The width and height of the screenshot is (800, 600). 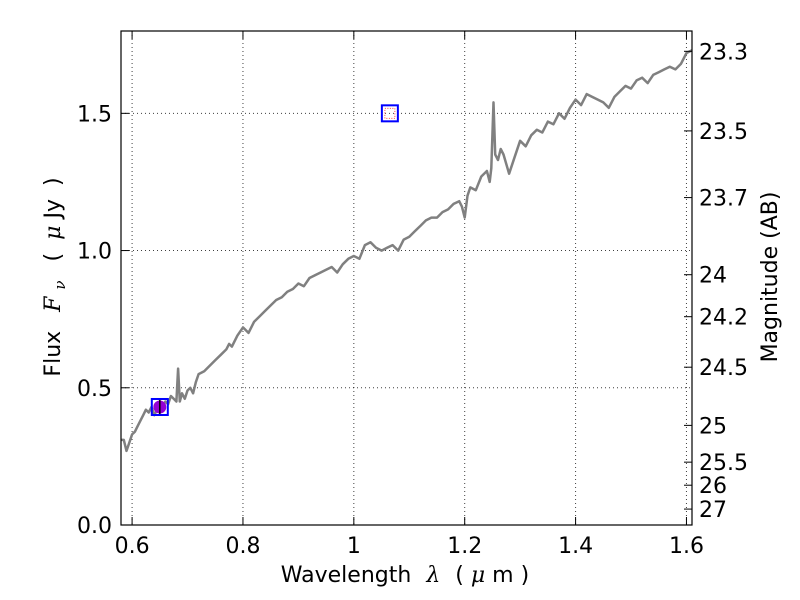 I want to click on y-axis-label-subscript: ν, so click(x=60, y=284).